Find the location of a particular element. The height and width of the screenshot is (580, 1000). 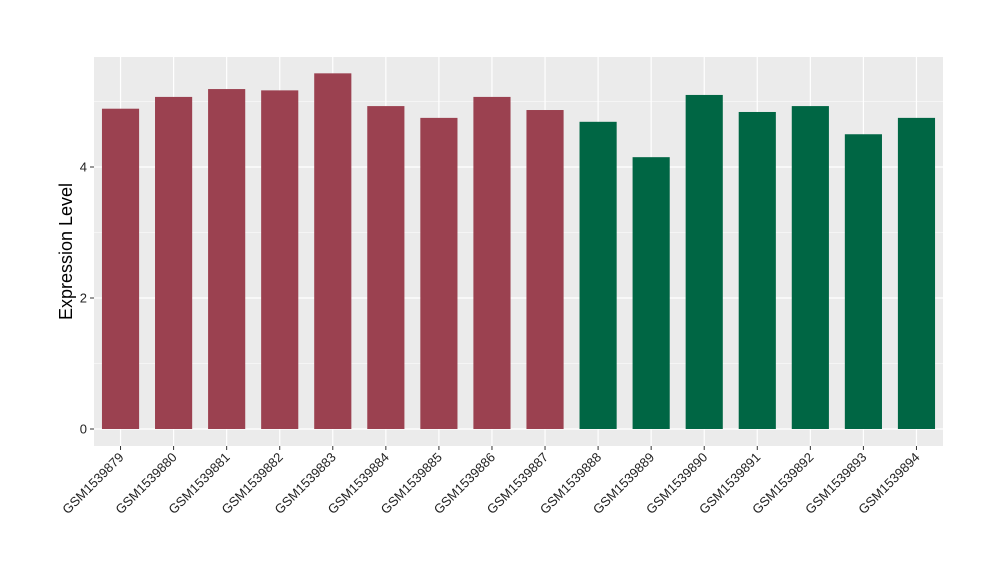

bar-GSM1539879 is located at coordinates (120, 268).